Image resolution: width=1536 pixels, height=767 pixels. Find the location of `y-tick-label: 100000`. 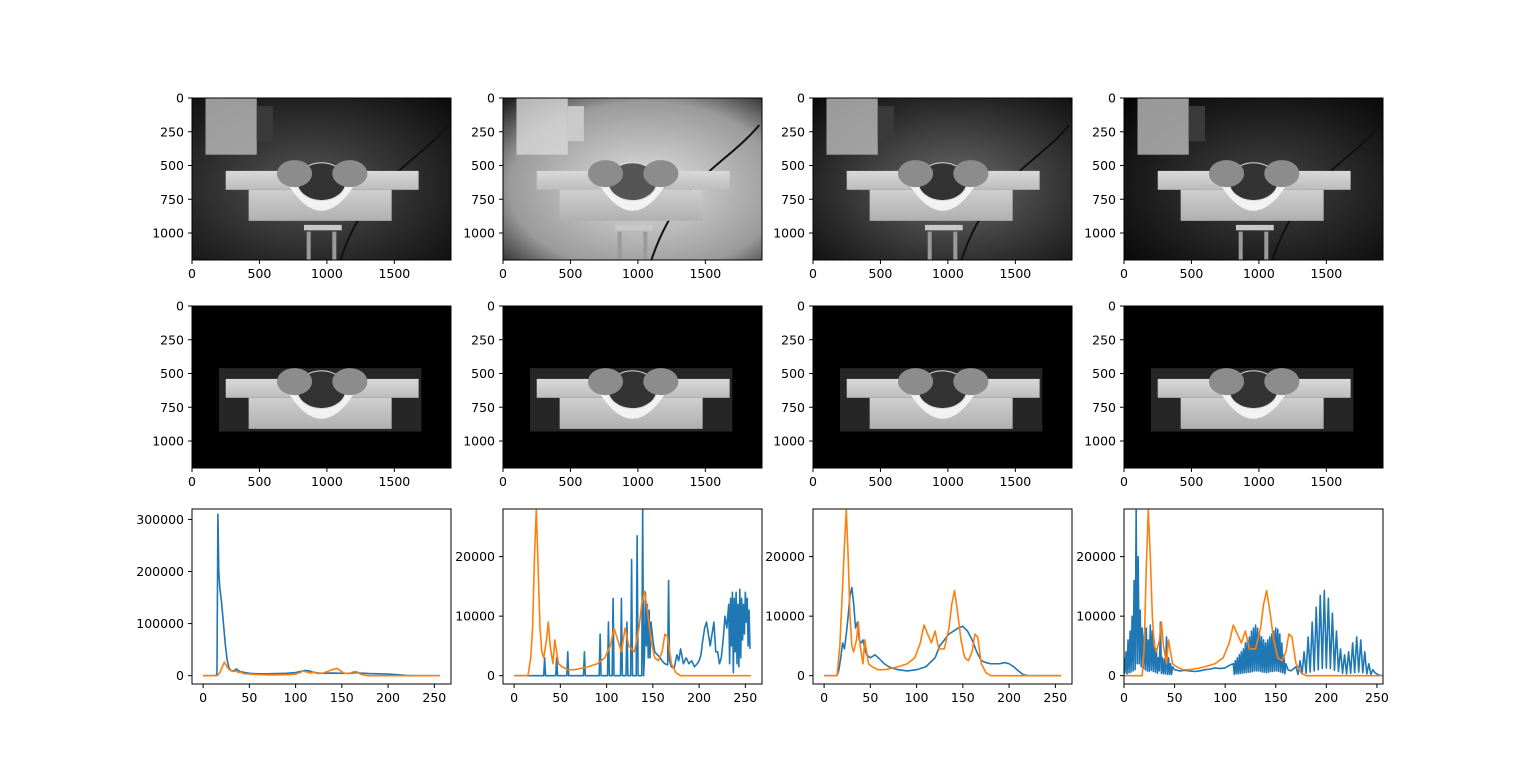

y-tick-label: 100000 is located at coordinates (160, 623).